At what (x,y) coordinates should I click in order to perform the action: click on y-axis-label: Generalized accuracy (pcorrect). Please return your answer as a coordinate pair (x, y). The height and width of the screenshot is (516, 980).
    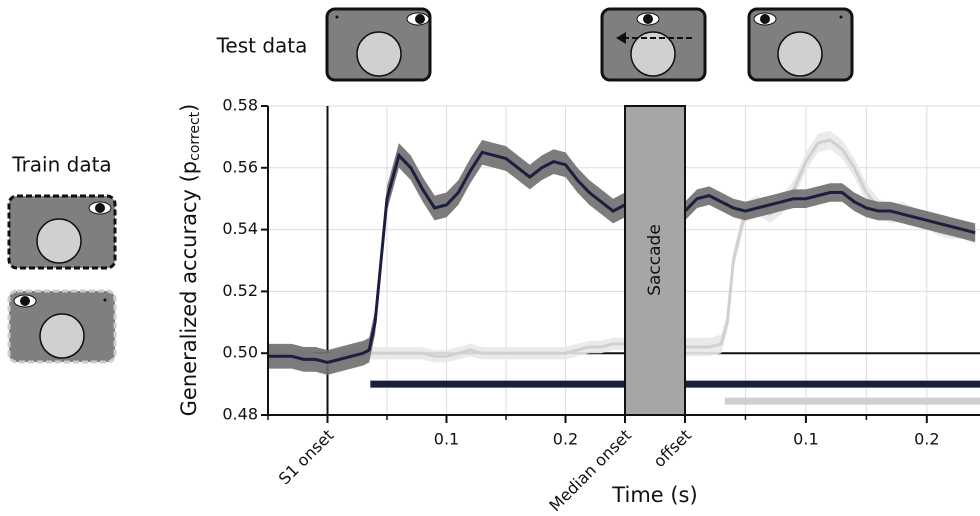
    Looking at the image, I should click on (190, 260).